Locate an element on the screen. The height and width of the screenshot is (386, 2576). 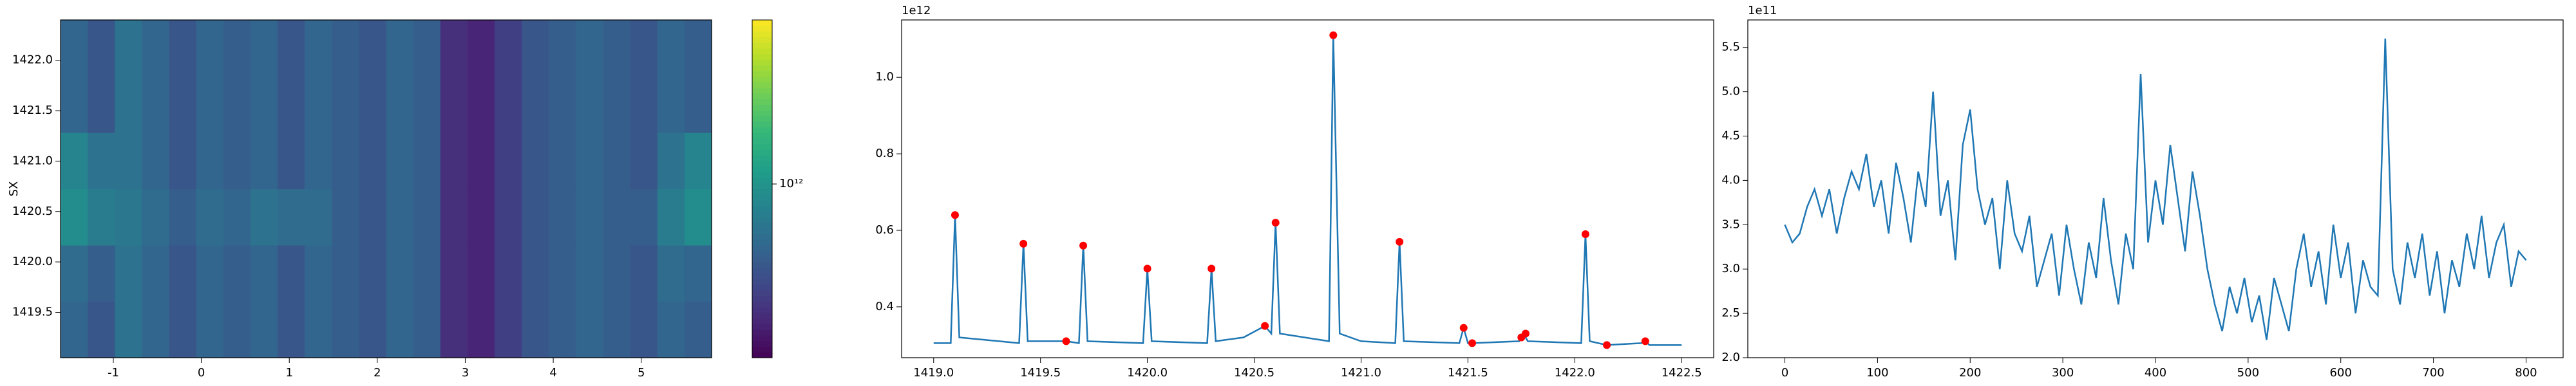
x-tick-label: 1421.0 is located at coordinates (1361, 373).